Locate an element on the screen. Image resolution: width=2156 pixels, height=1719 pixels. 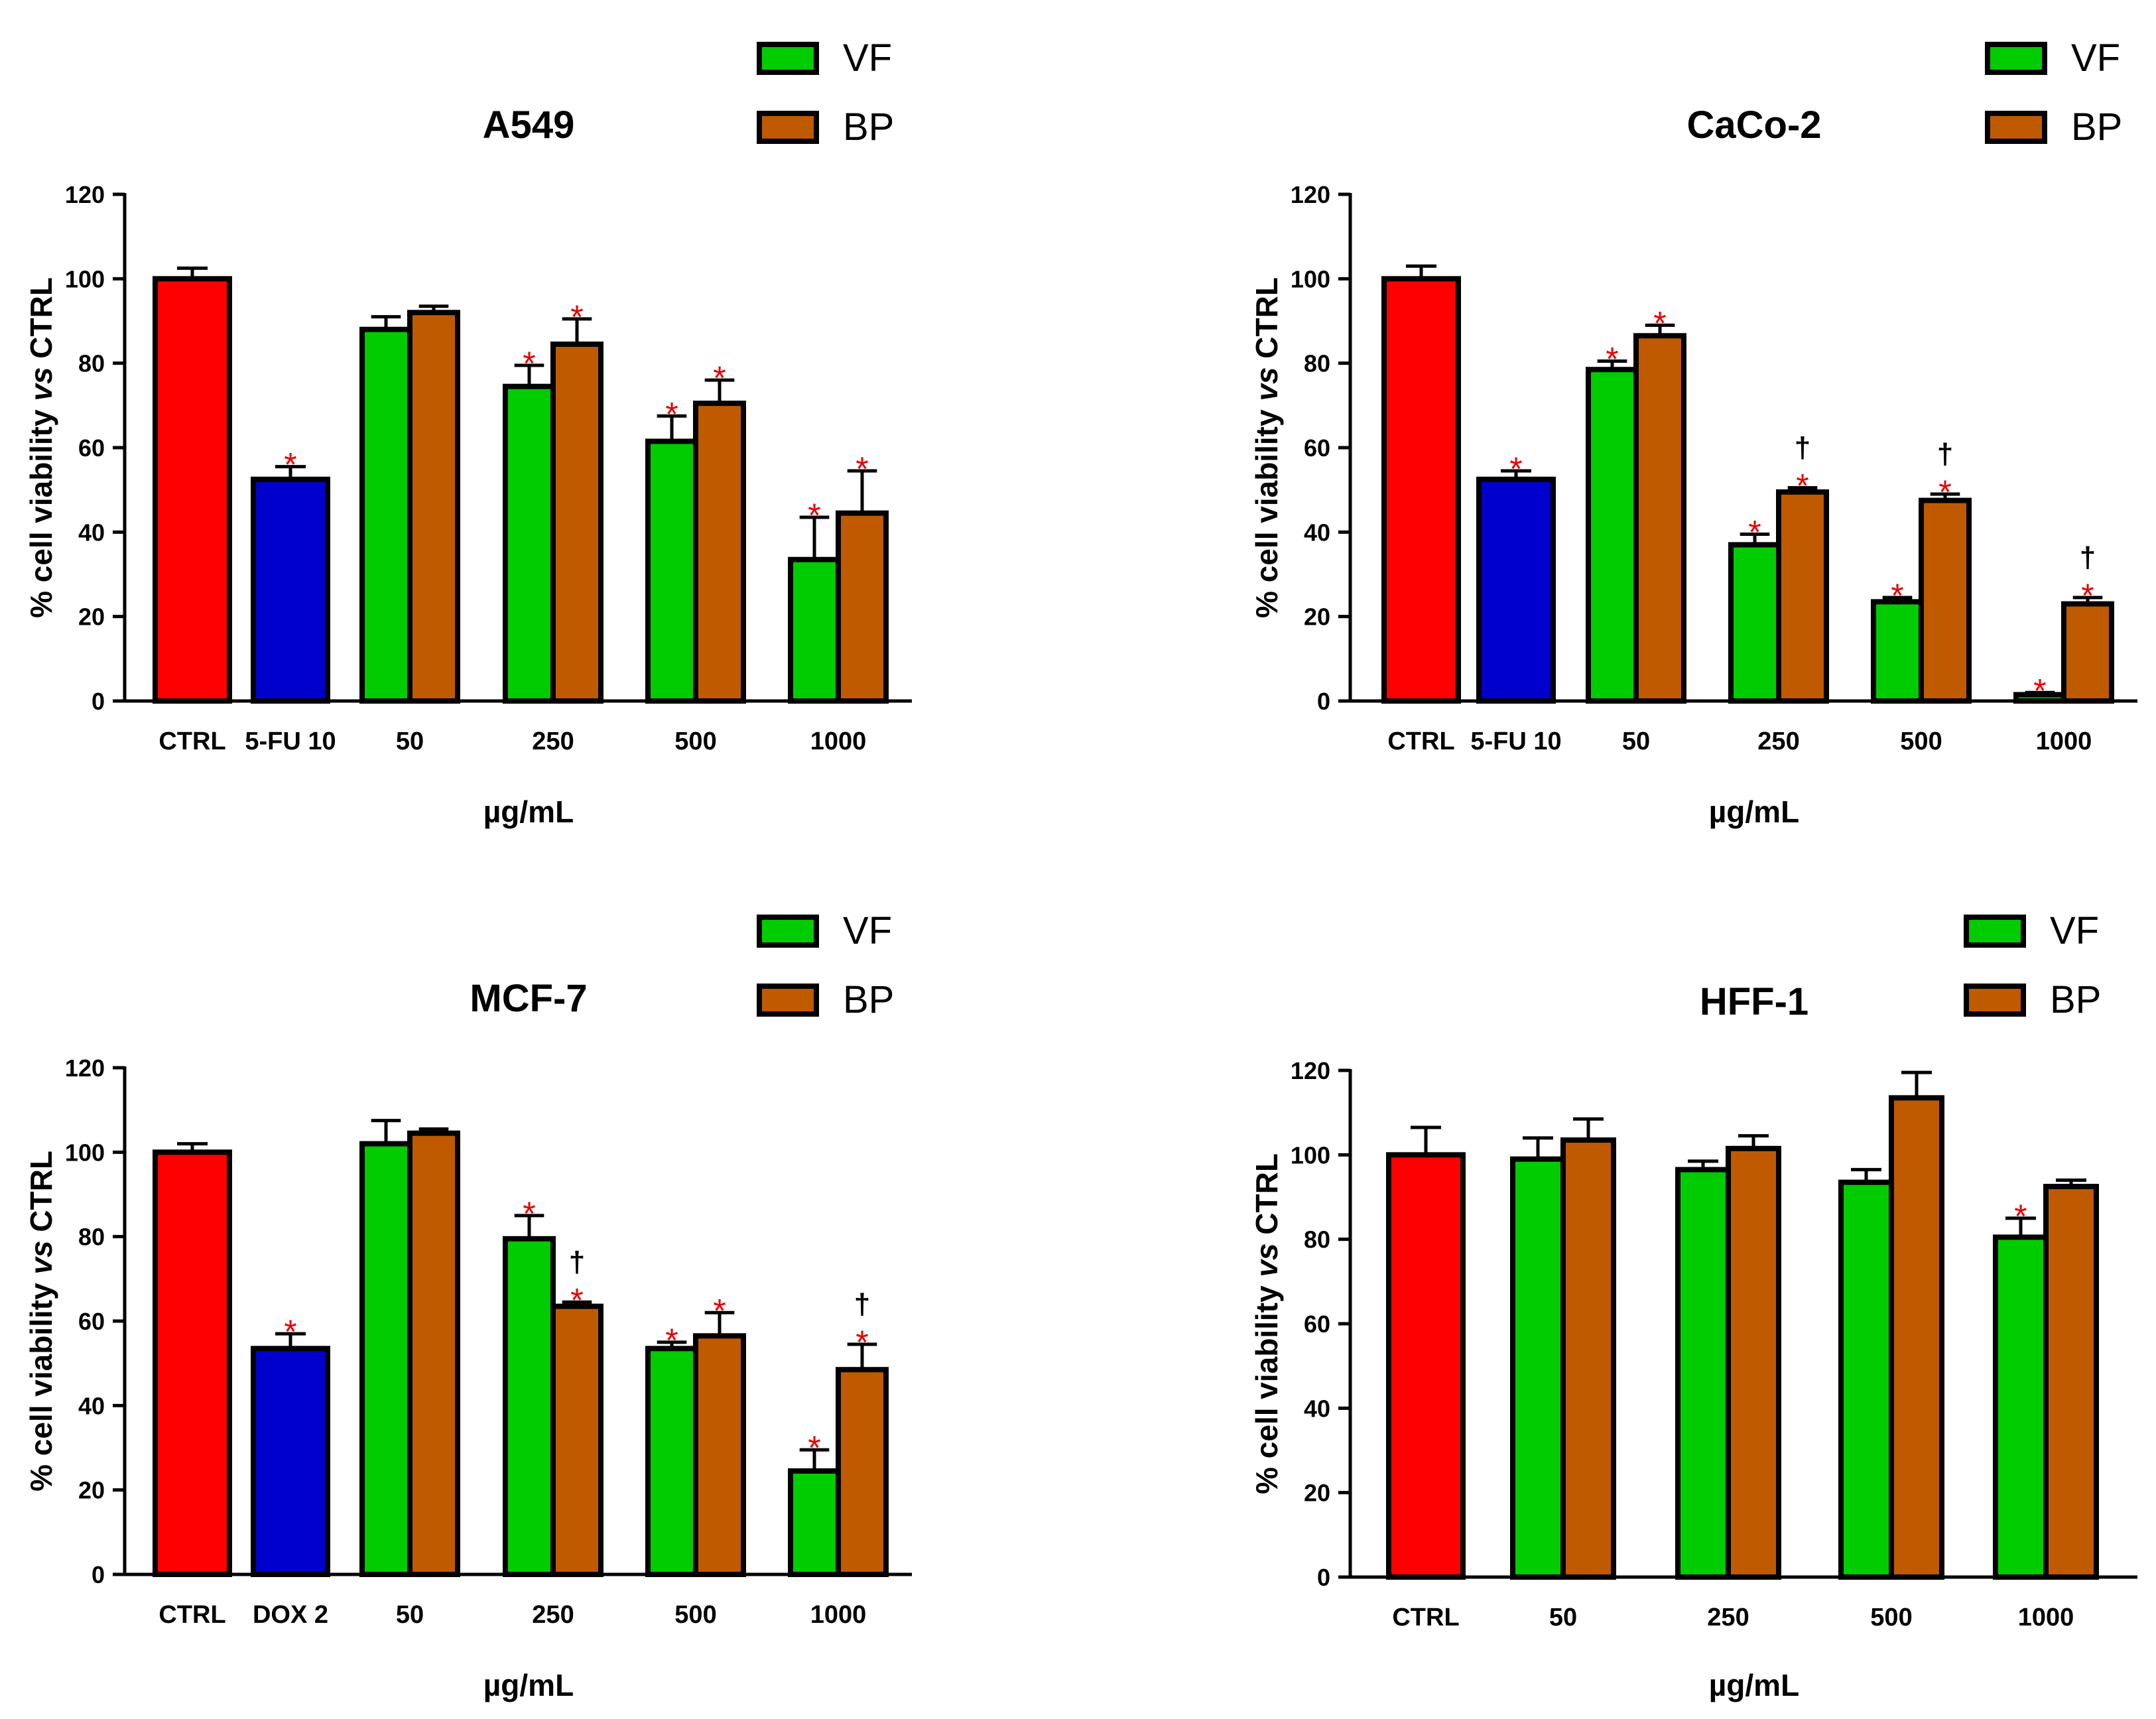
x-category-label: 1000 is located at coordinates (2064, 741).